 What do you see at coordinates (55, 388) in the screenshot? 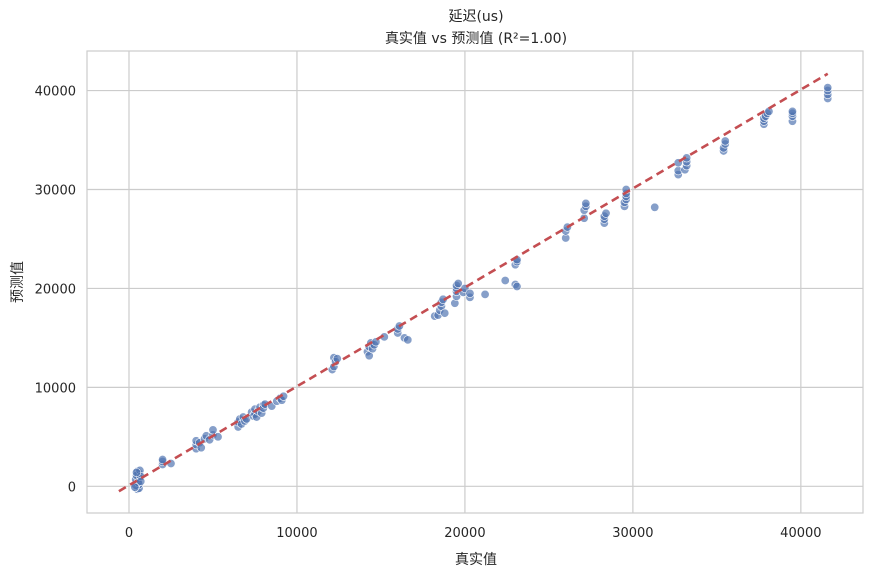
I see `y-tick-label: 10000` at bounding box center [55, 388].